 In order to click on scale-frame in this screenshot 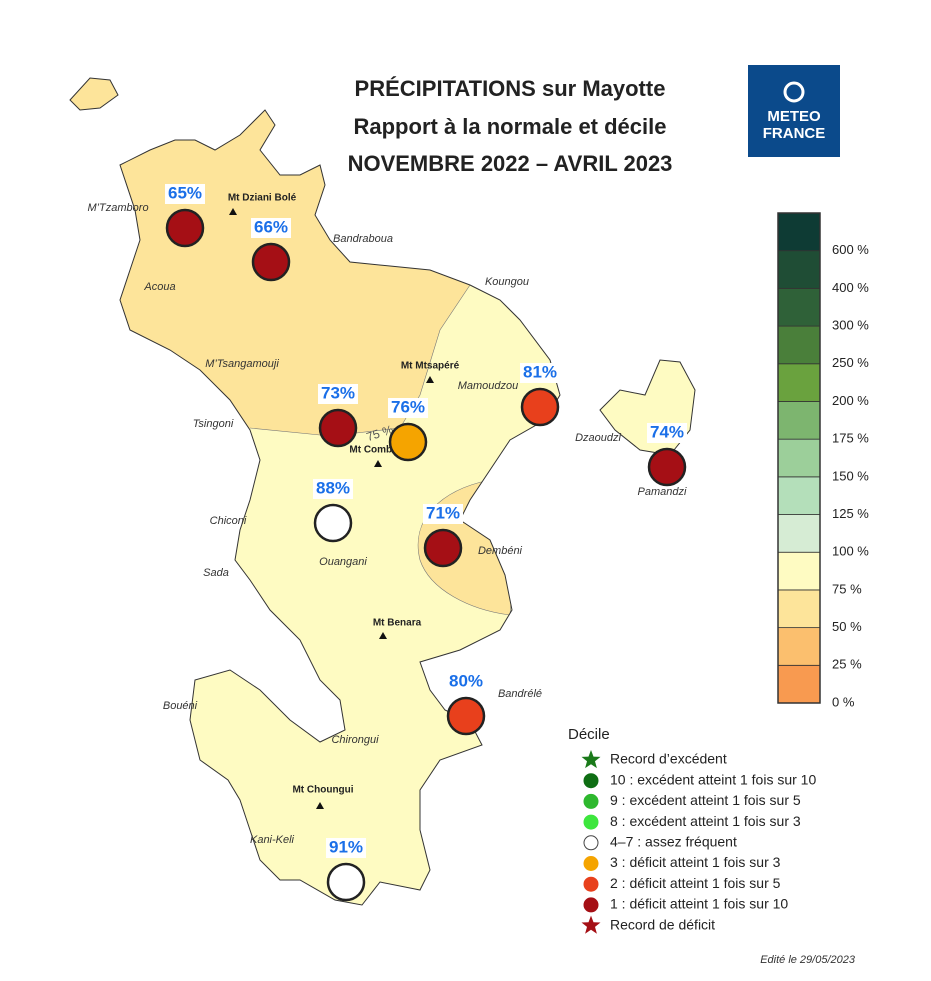, I will do `click(799, 458)`.